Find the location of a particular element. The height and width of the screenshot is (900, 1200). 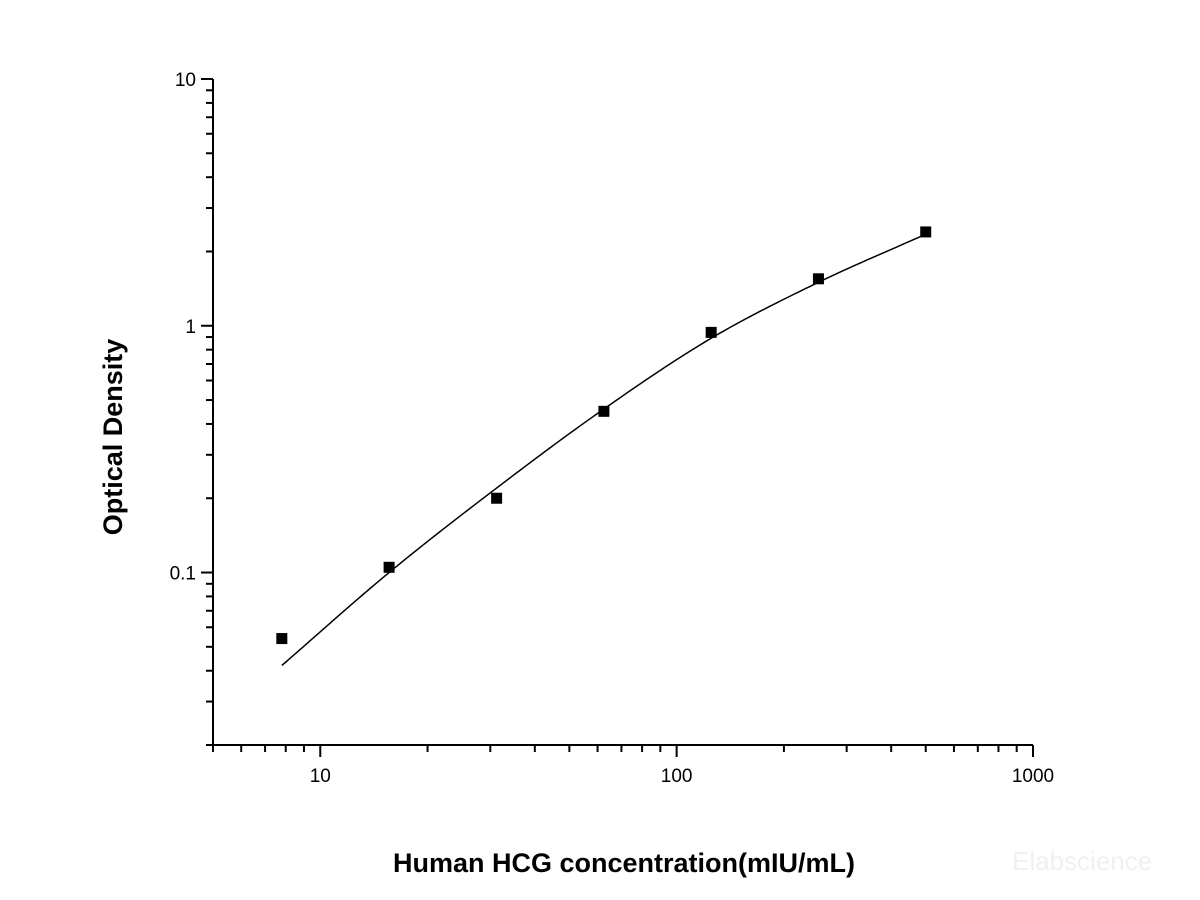

x-tick-label: 10 is located at coordinates (320, 776).